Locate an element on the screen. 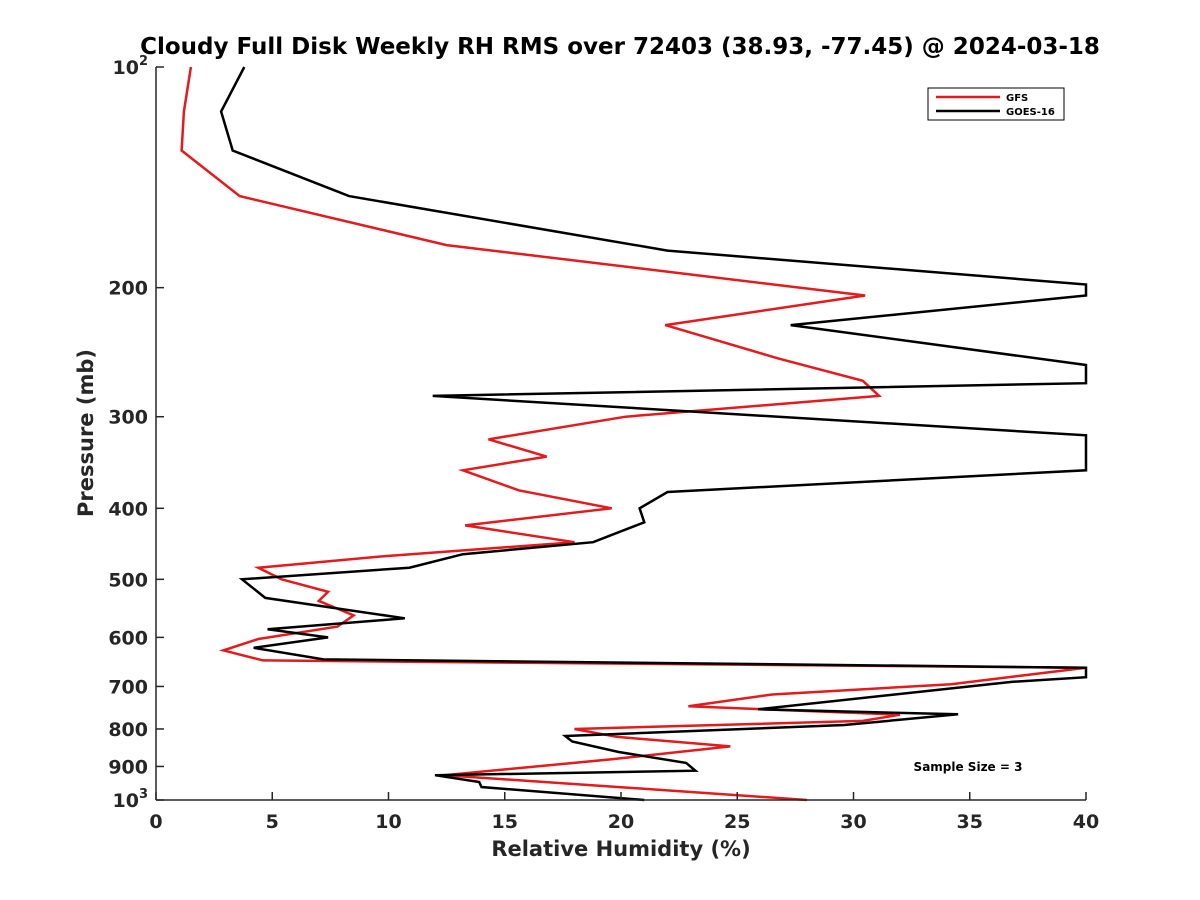  y-tick-label: 900 is located at coordinates (128, 767).